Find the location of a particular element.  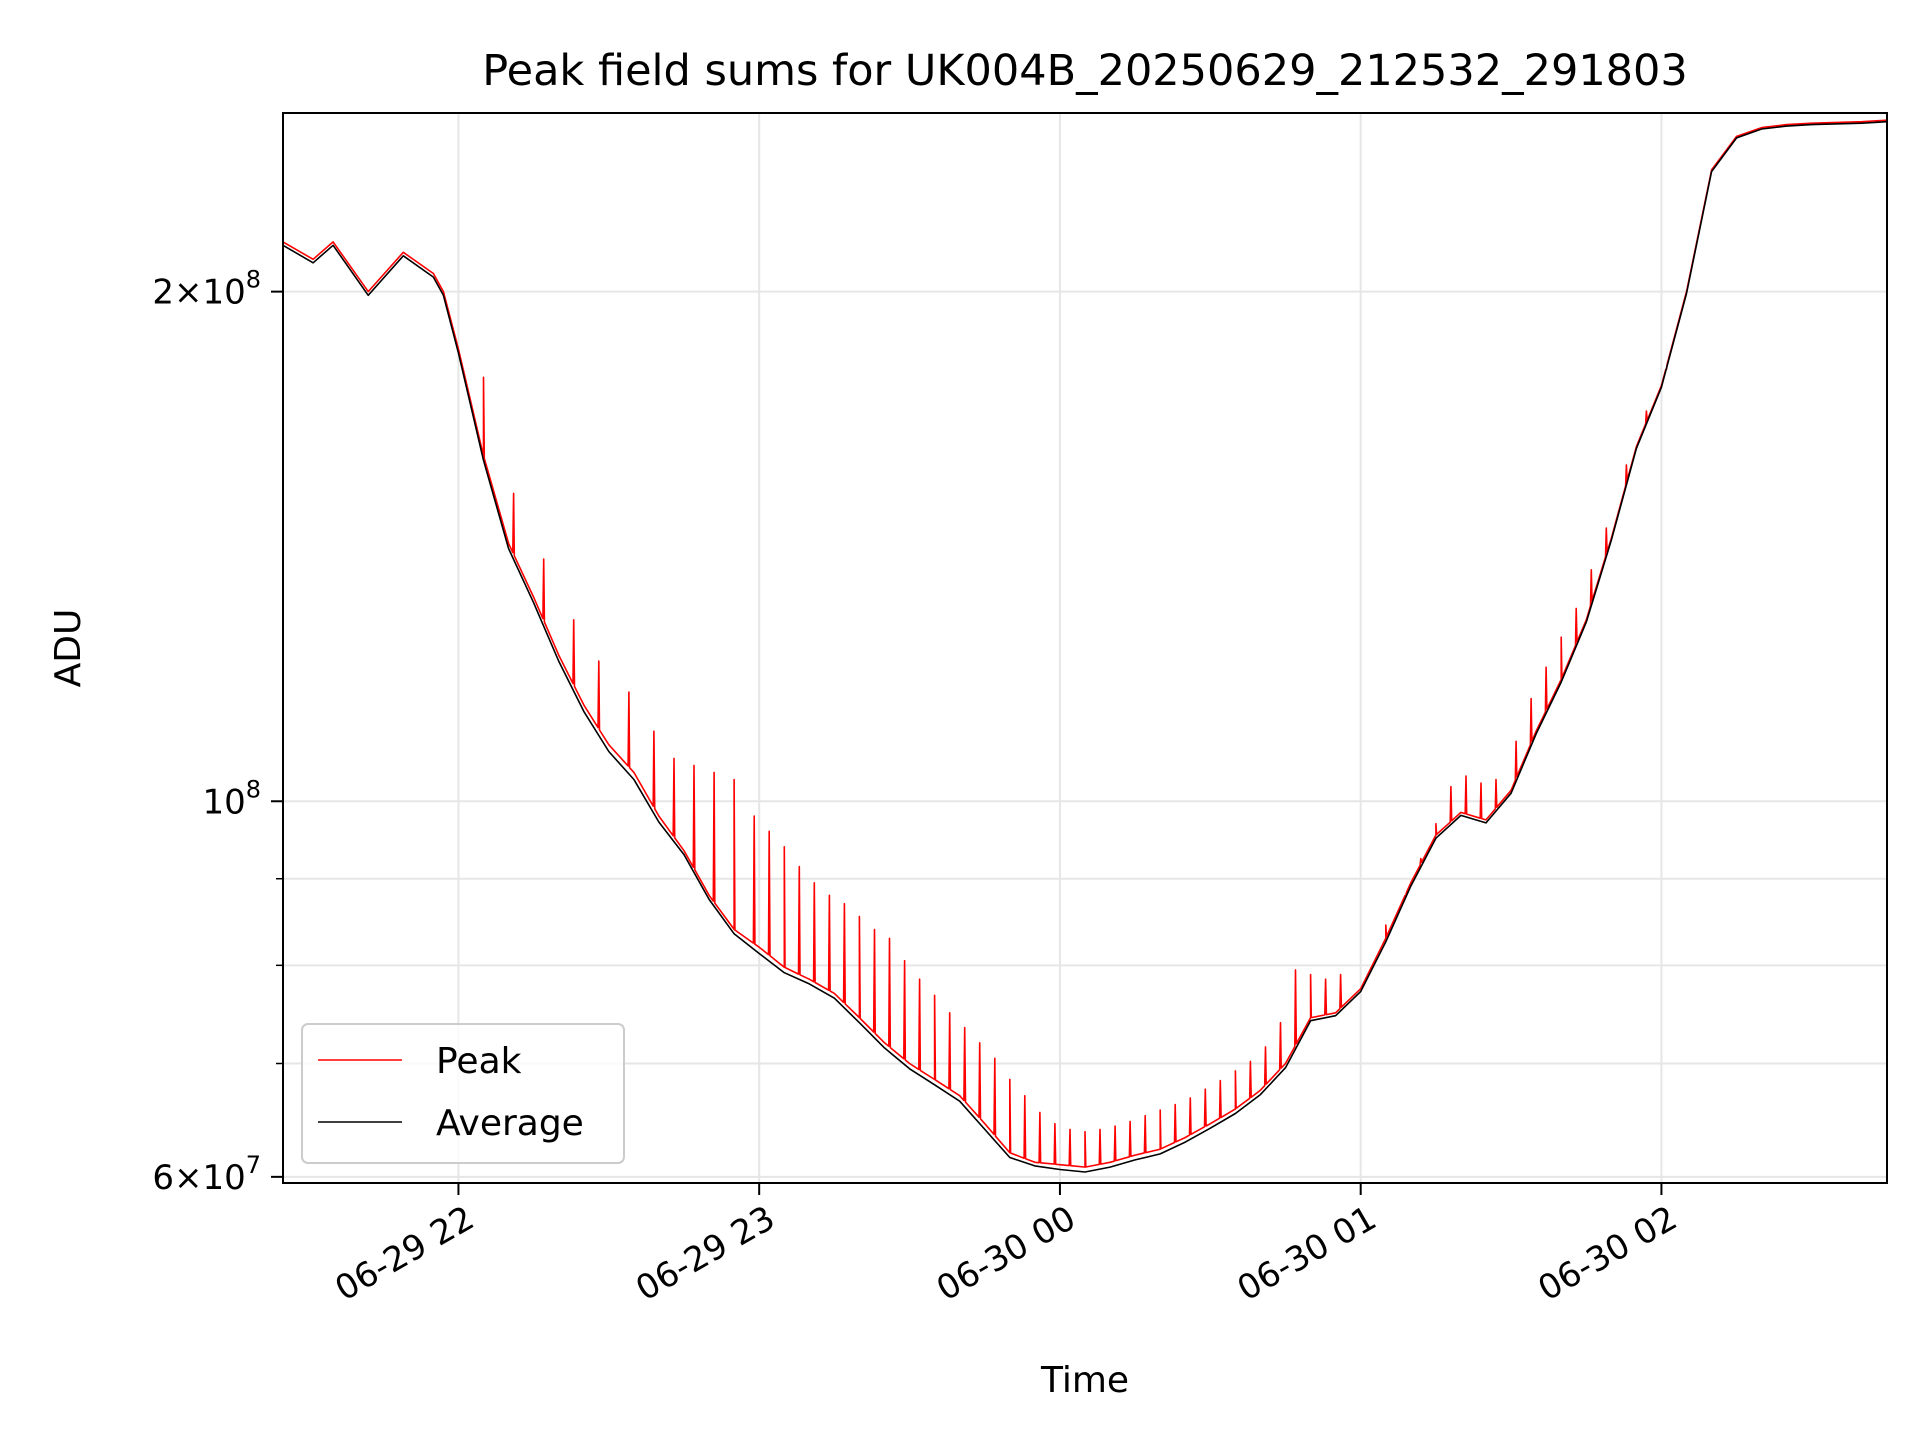

legend-box is located at coordinates (463, 1093).